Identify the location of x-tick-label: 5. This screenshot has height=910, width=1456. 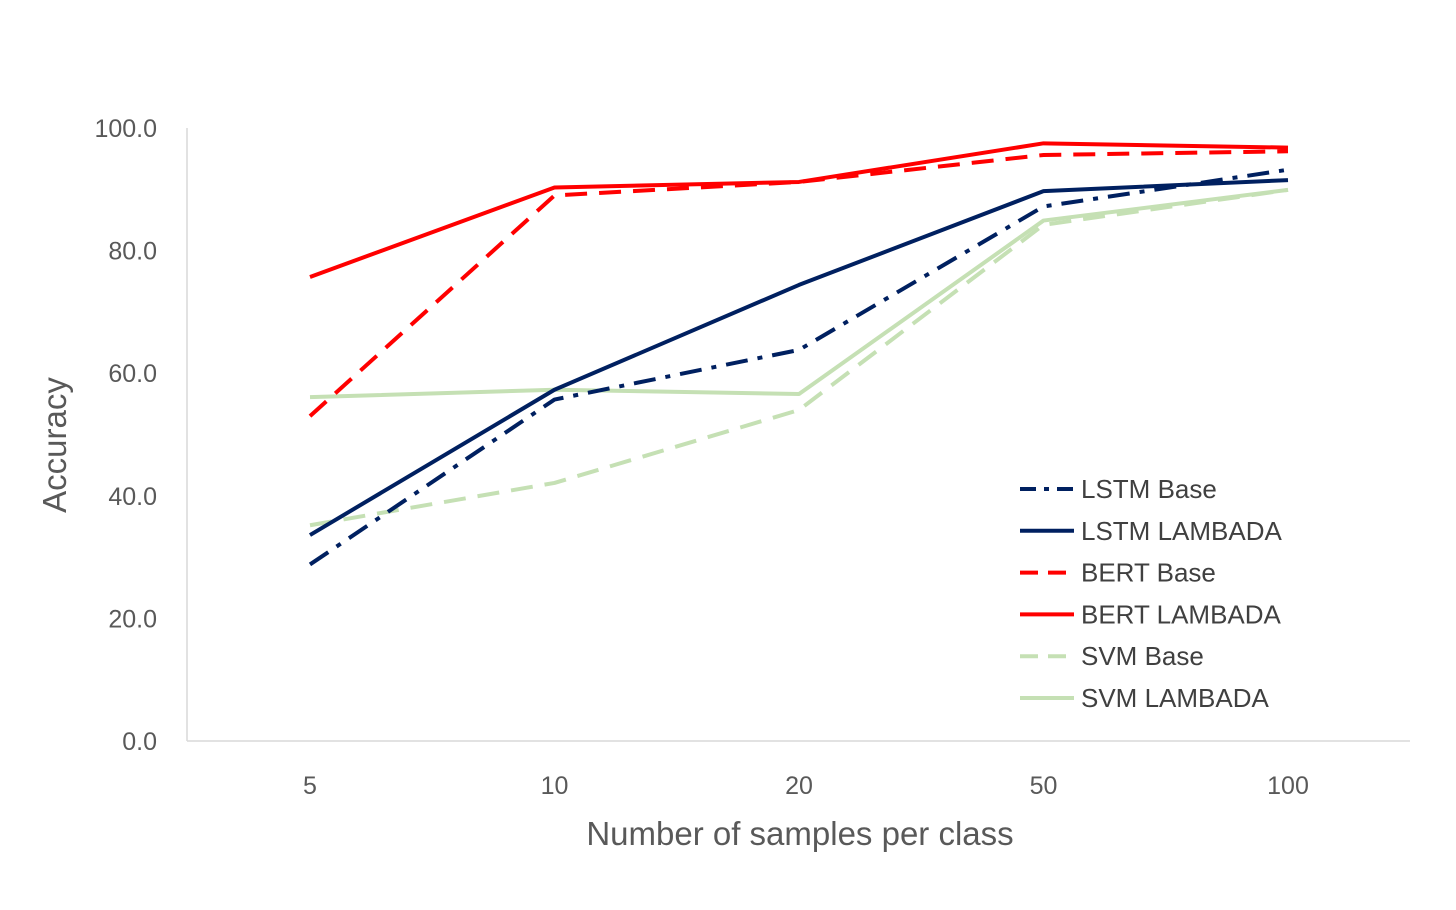
(310, 786).